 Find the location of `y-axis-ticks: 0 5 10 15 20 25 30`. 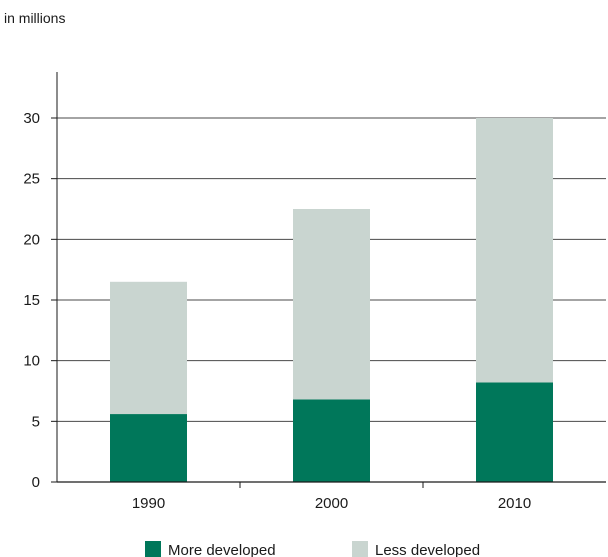

y-axis-ticks: 0 5 10 15 20 25 30 is located at coordinates (40, 300).